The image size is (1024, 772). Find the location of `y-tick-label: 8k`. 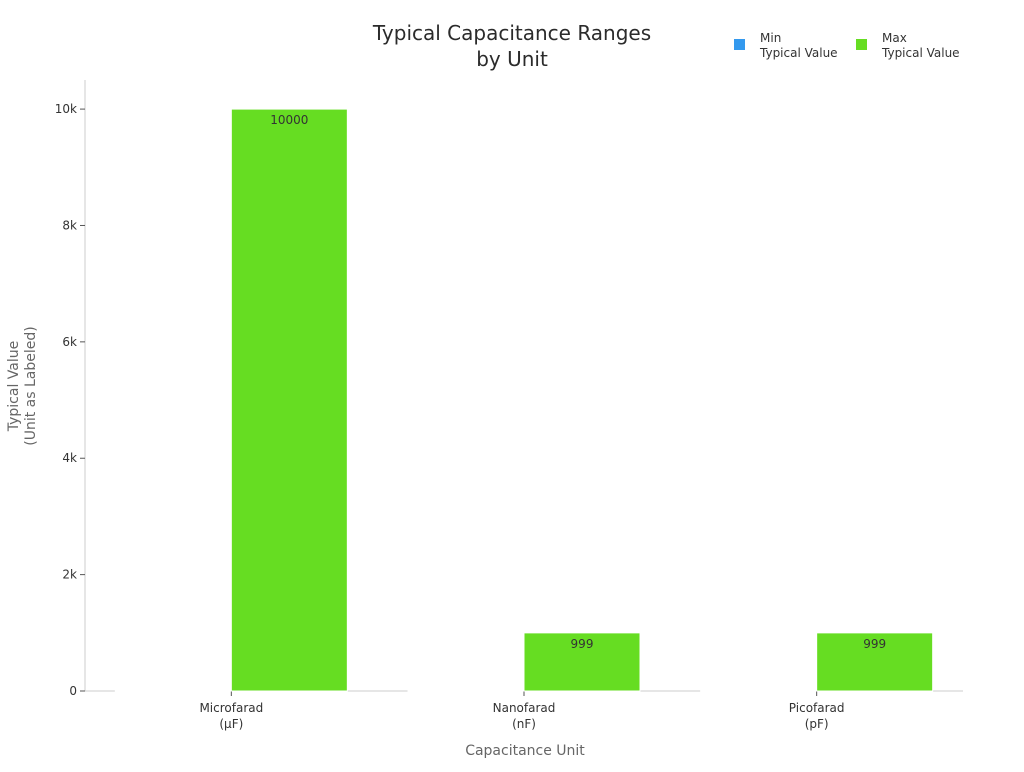

y-tick-label: 8k is located at coordinates (69, 225).